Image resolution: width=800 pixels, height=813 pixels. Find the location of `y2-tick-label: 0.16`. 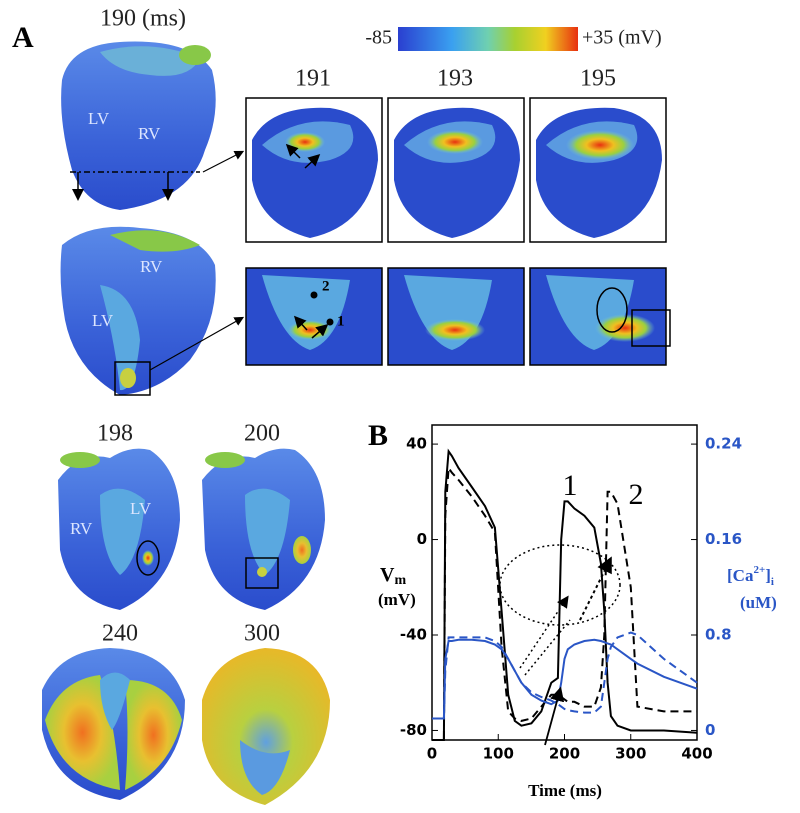

y2-tick-label: 0.16 is located at coordinates (723, 539).